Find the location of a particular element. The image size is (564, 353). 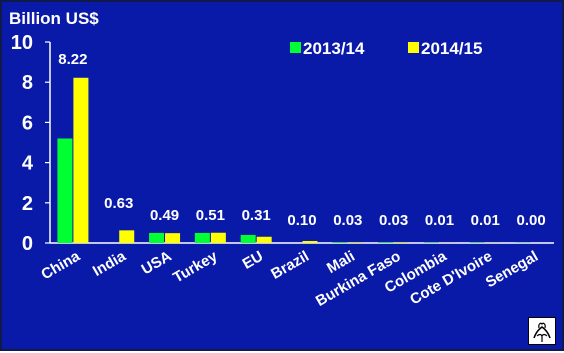

data-label: 8.22 is located at coordinates (72, 59).